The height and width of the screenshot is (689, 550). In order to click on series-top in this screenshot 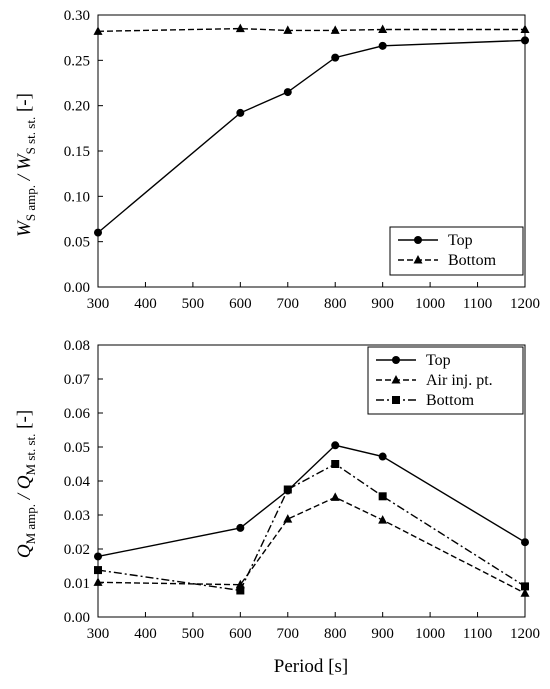, I will do `click(311, 501)`.